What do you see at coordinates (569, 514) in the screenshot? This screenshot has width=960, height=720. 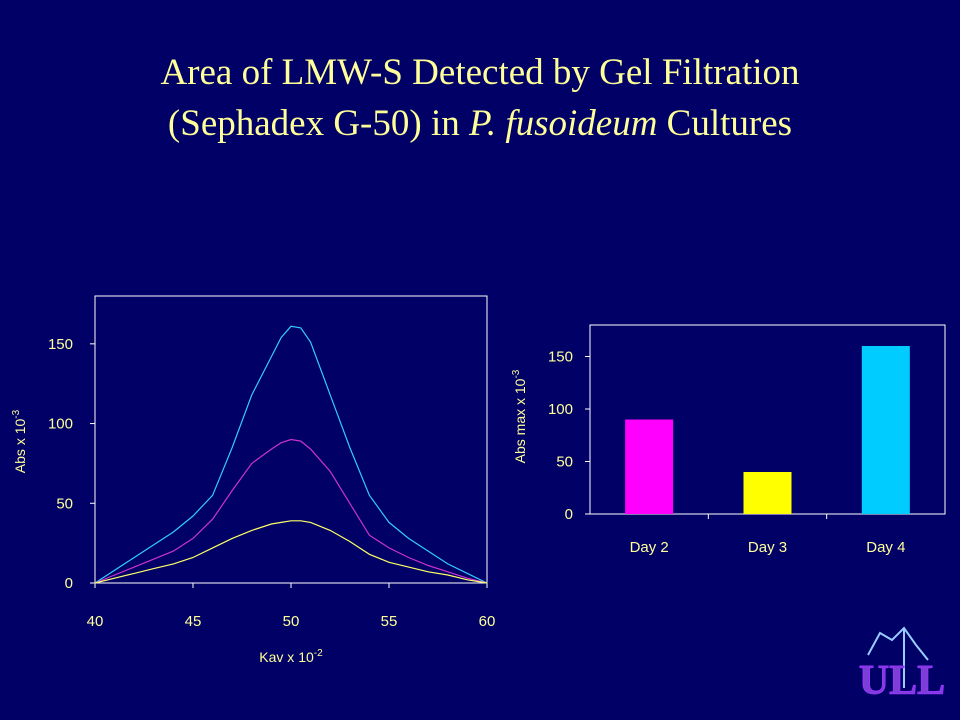 I see `bar-y-tick-label: 0` at bounding box center [569, 514].